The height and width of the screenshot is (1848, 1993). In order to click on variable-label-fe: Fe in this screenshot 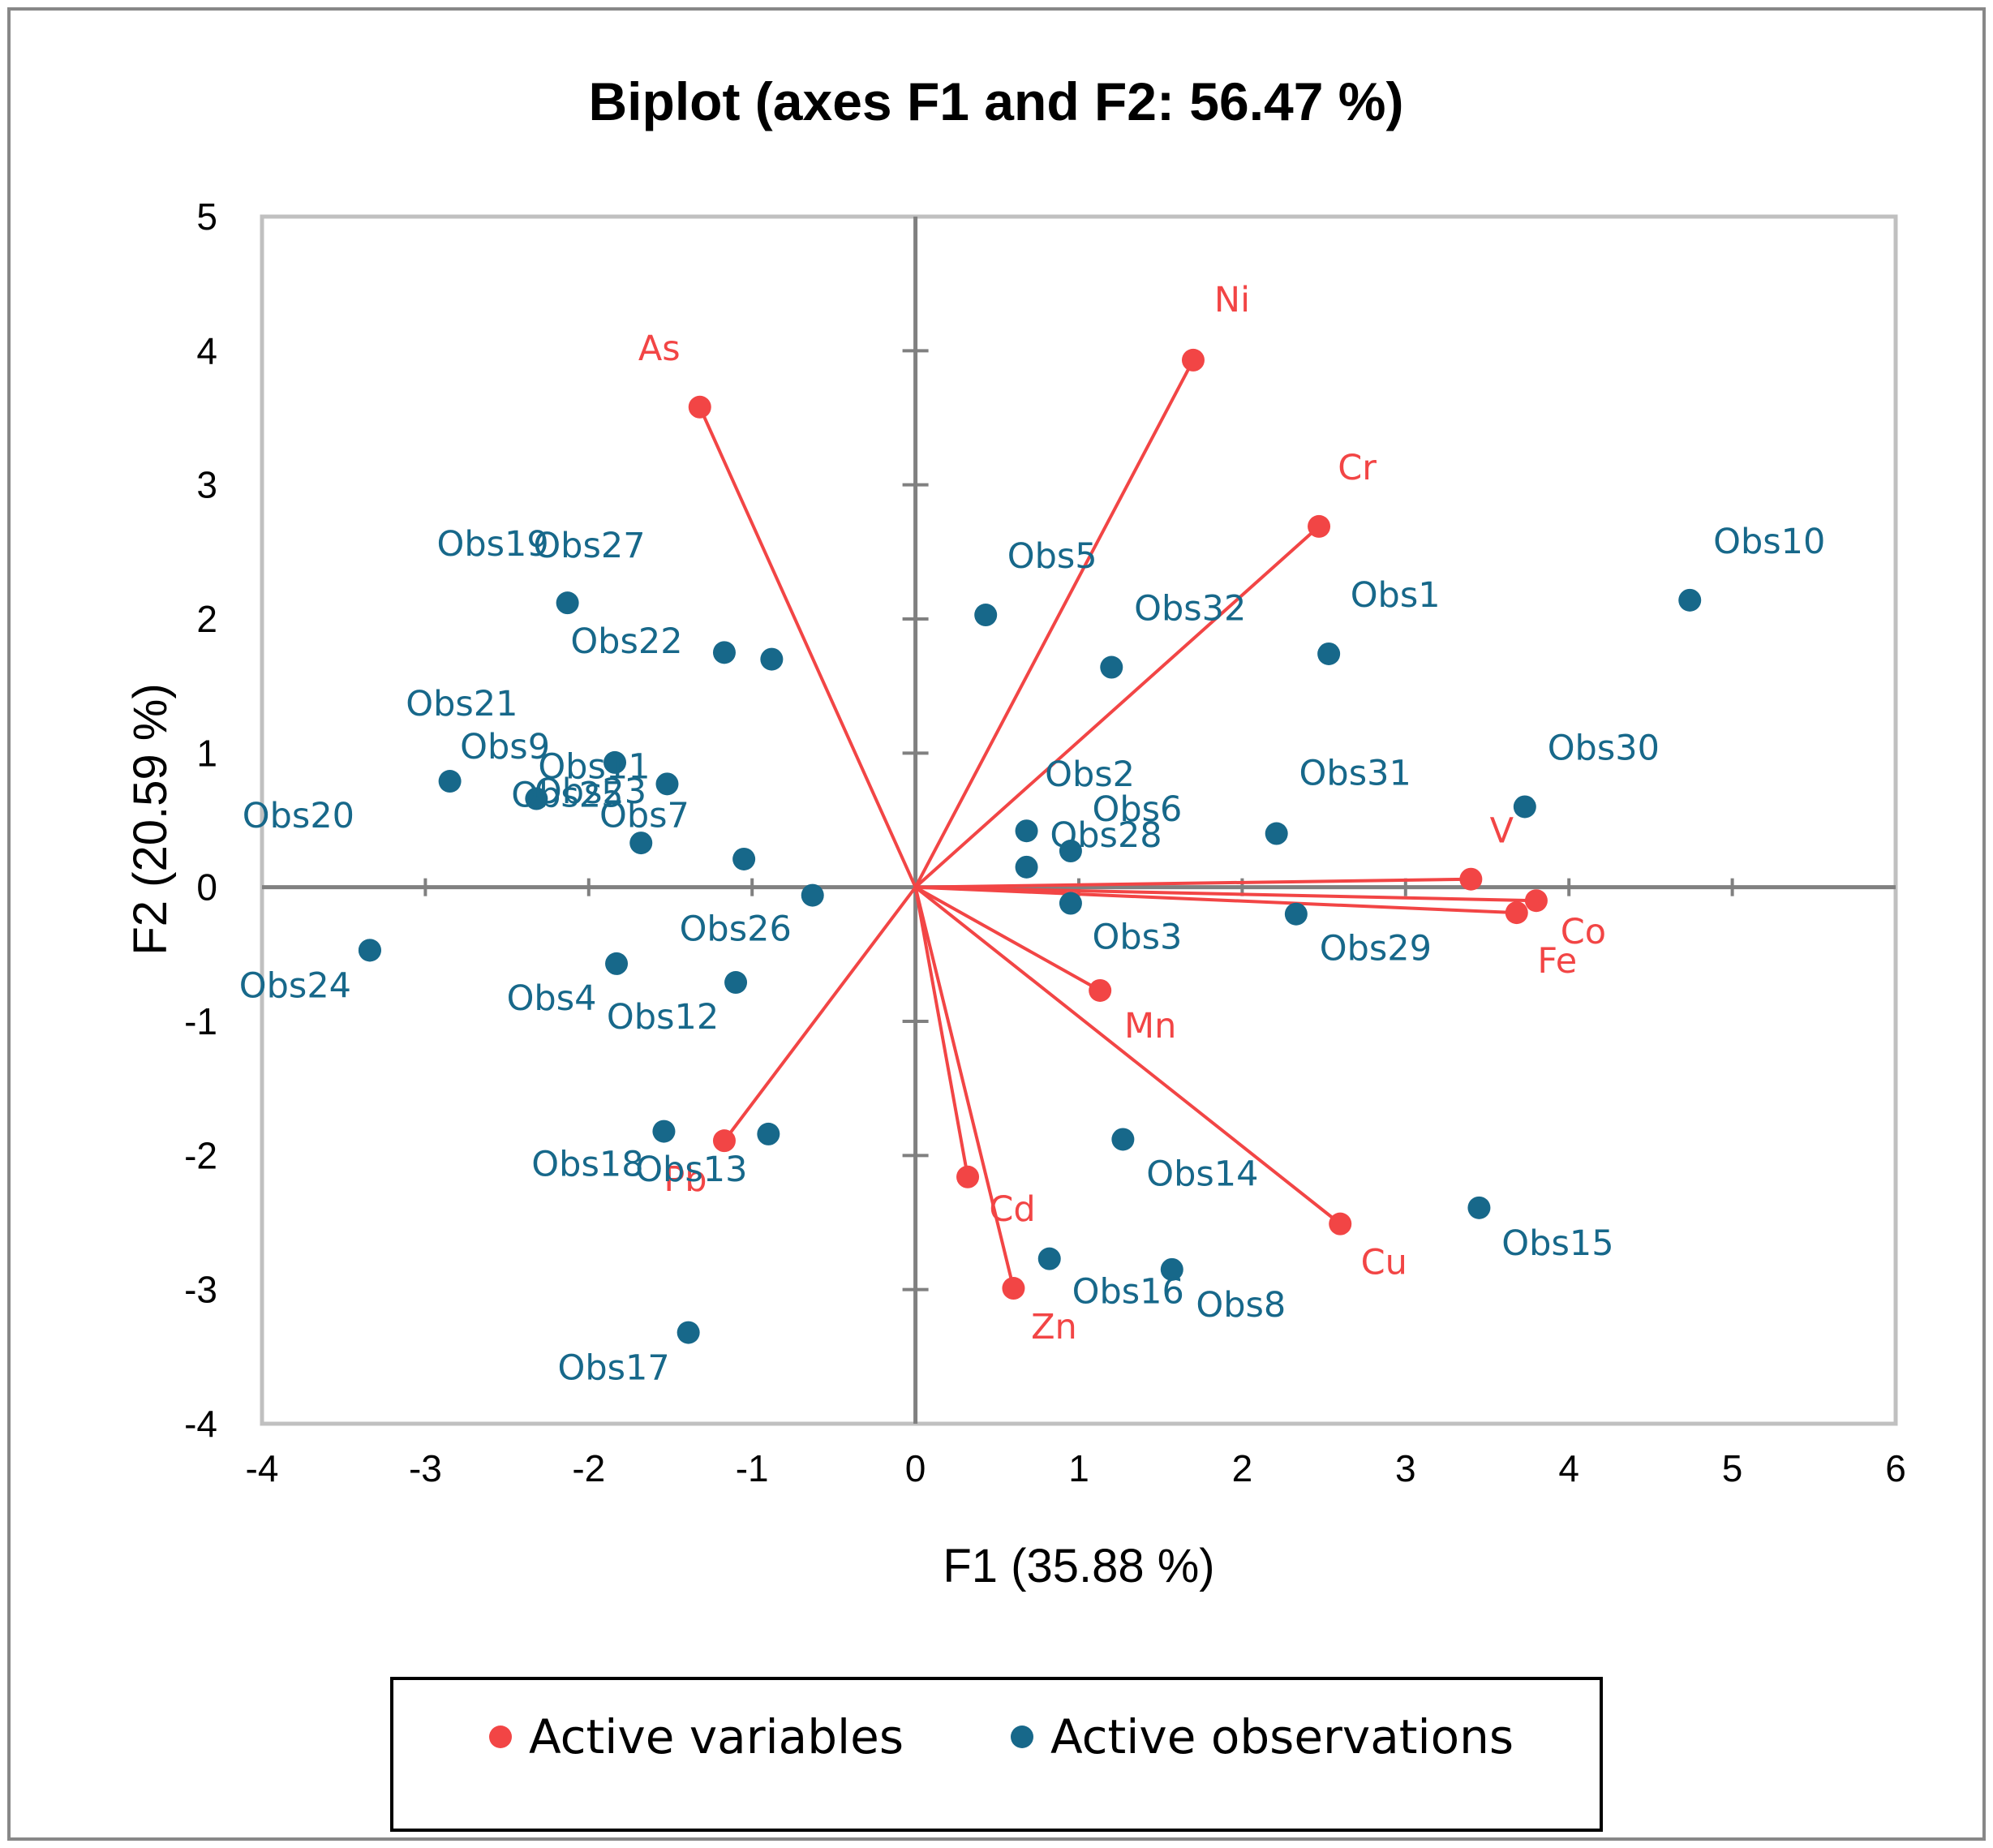, I will do `click(1557, 961)`.